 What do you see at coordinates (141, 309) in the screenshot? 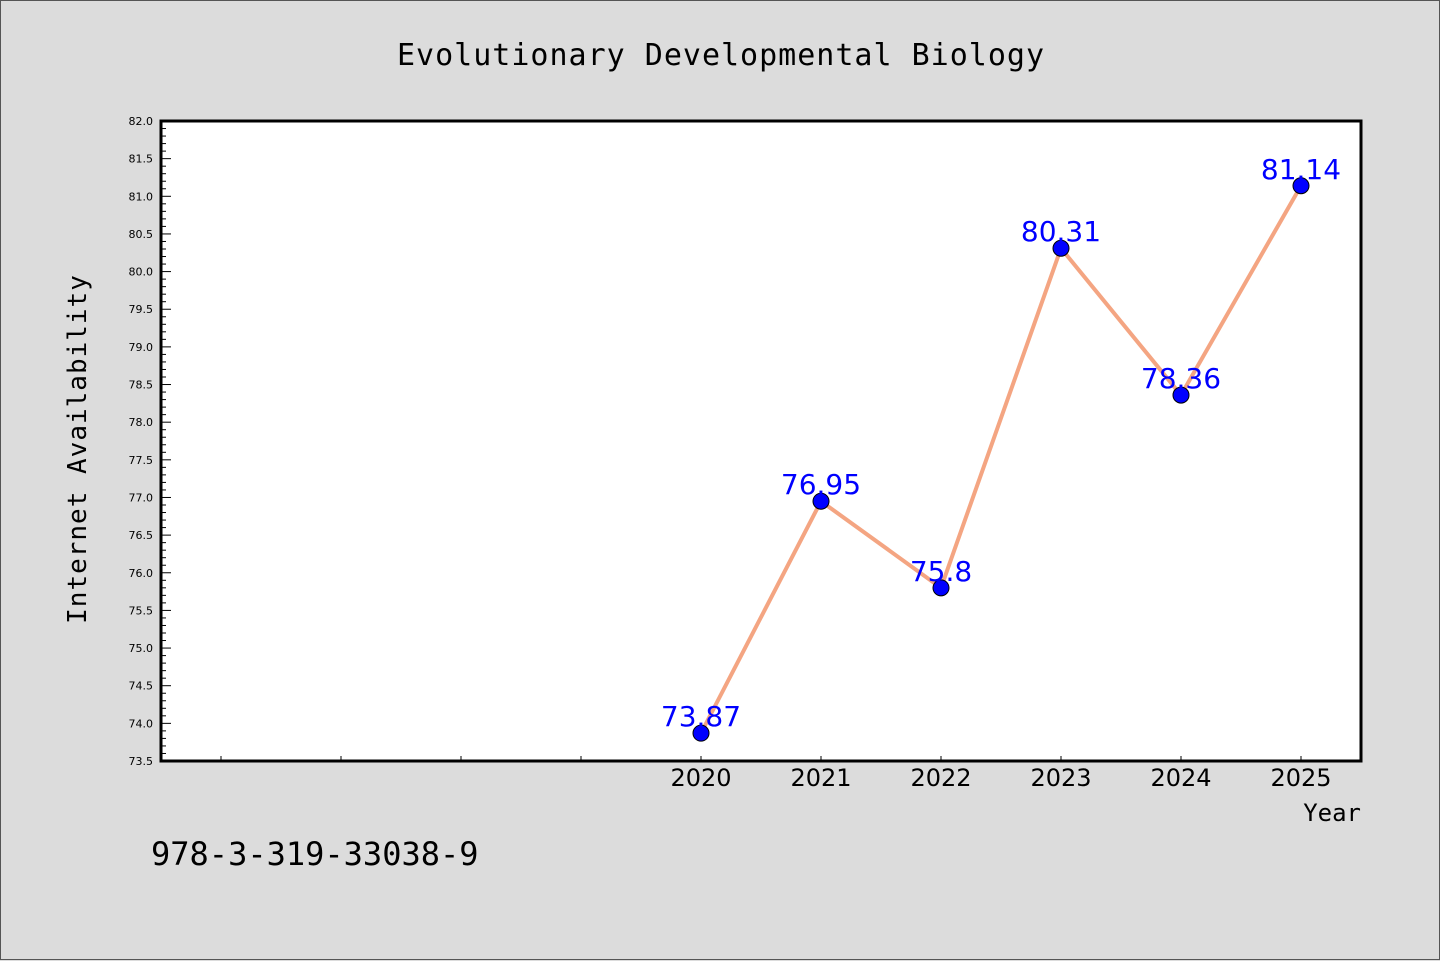
I see `y-tick-label: 79.5` at bounding box center [141, 309].